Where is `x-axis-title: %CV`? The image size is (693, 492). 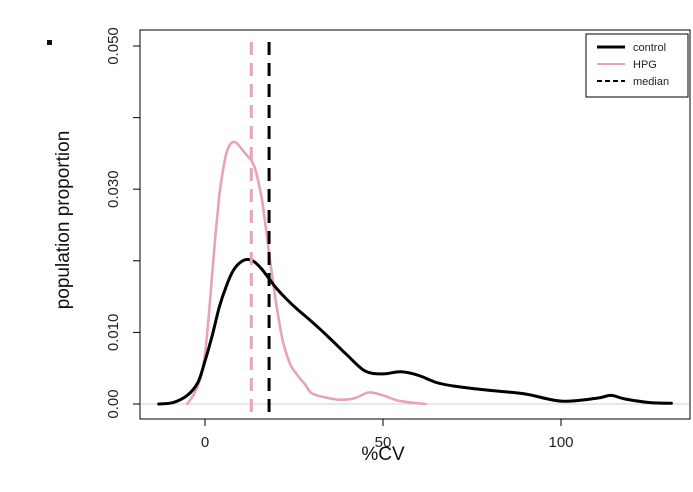
x-axis-title: %CV is located at coordinates (383, 454).